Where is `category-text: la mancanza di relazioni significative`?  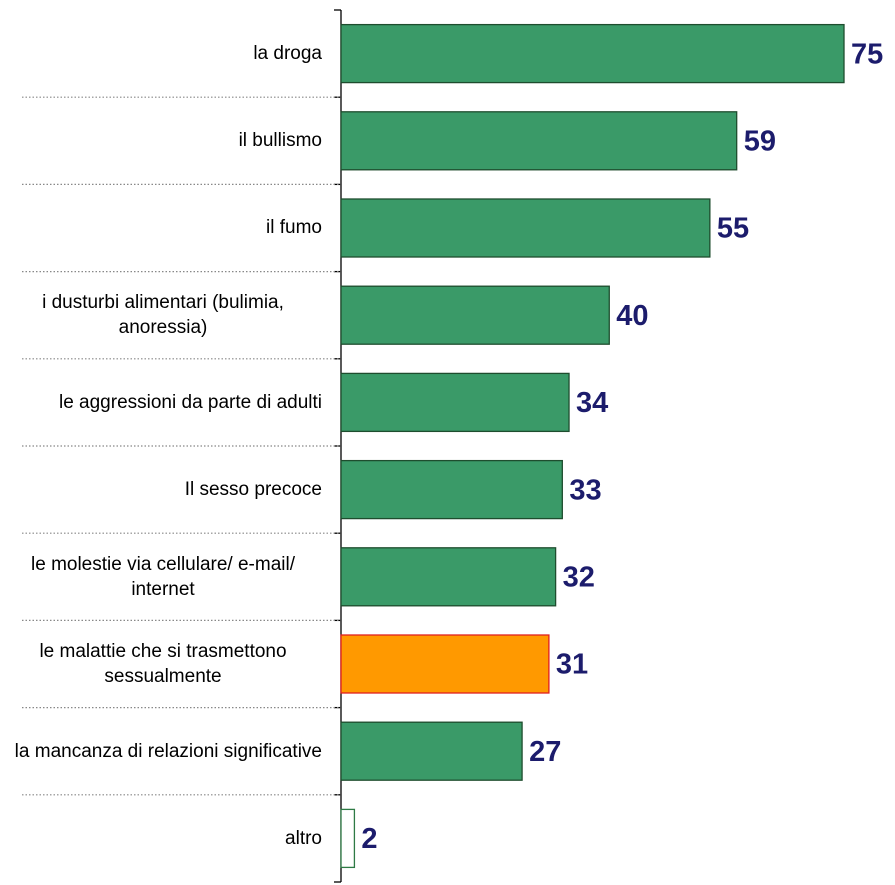
category-text: la mancanza di relazioni significative is located at coordinates (168, 751).